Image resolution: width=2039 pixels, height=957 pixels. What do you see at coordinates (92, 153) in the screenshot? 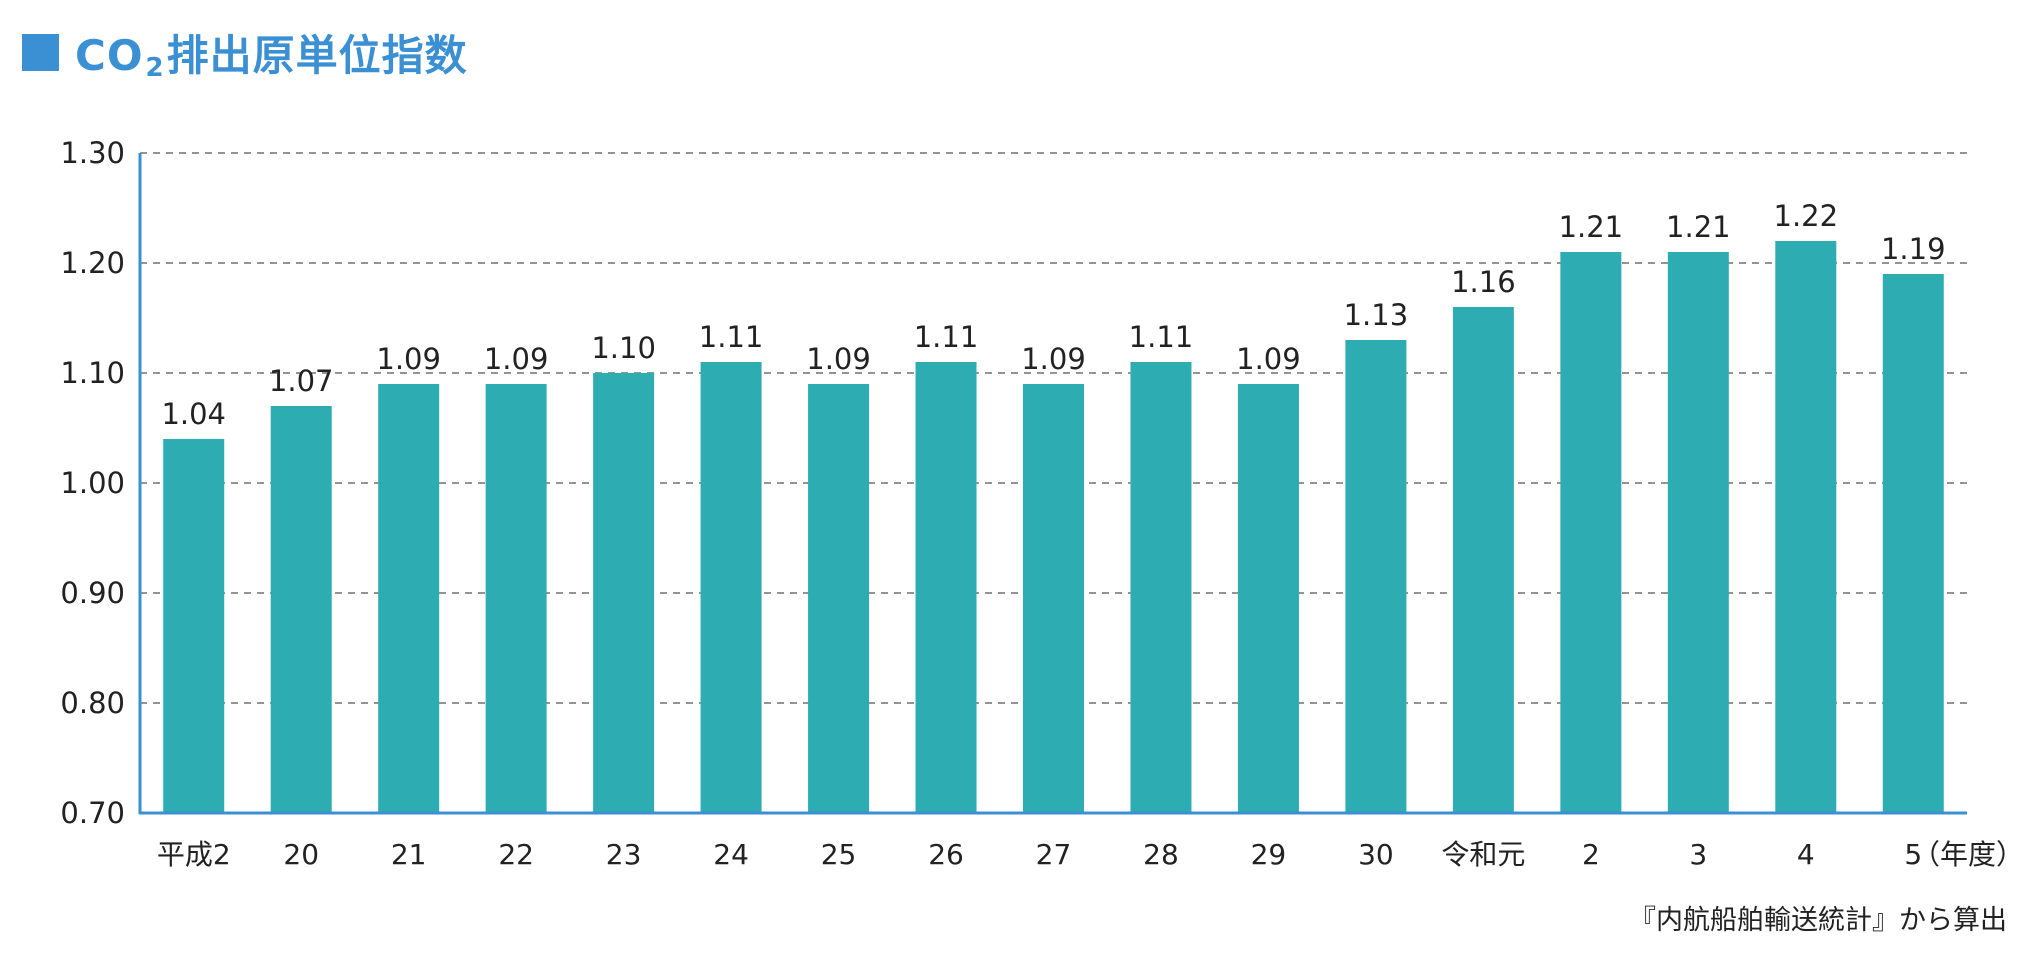
I see `y-tick-label: 1.30` at bounding box center [92, 153].